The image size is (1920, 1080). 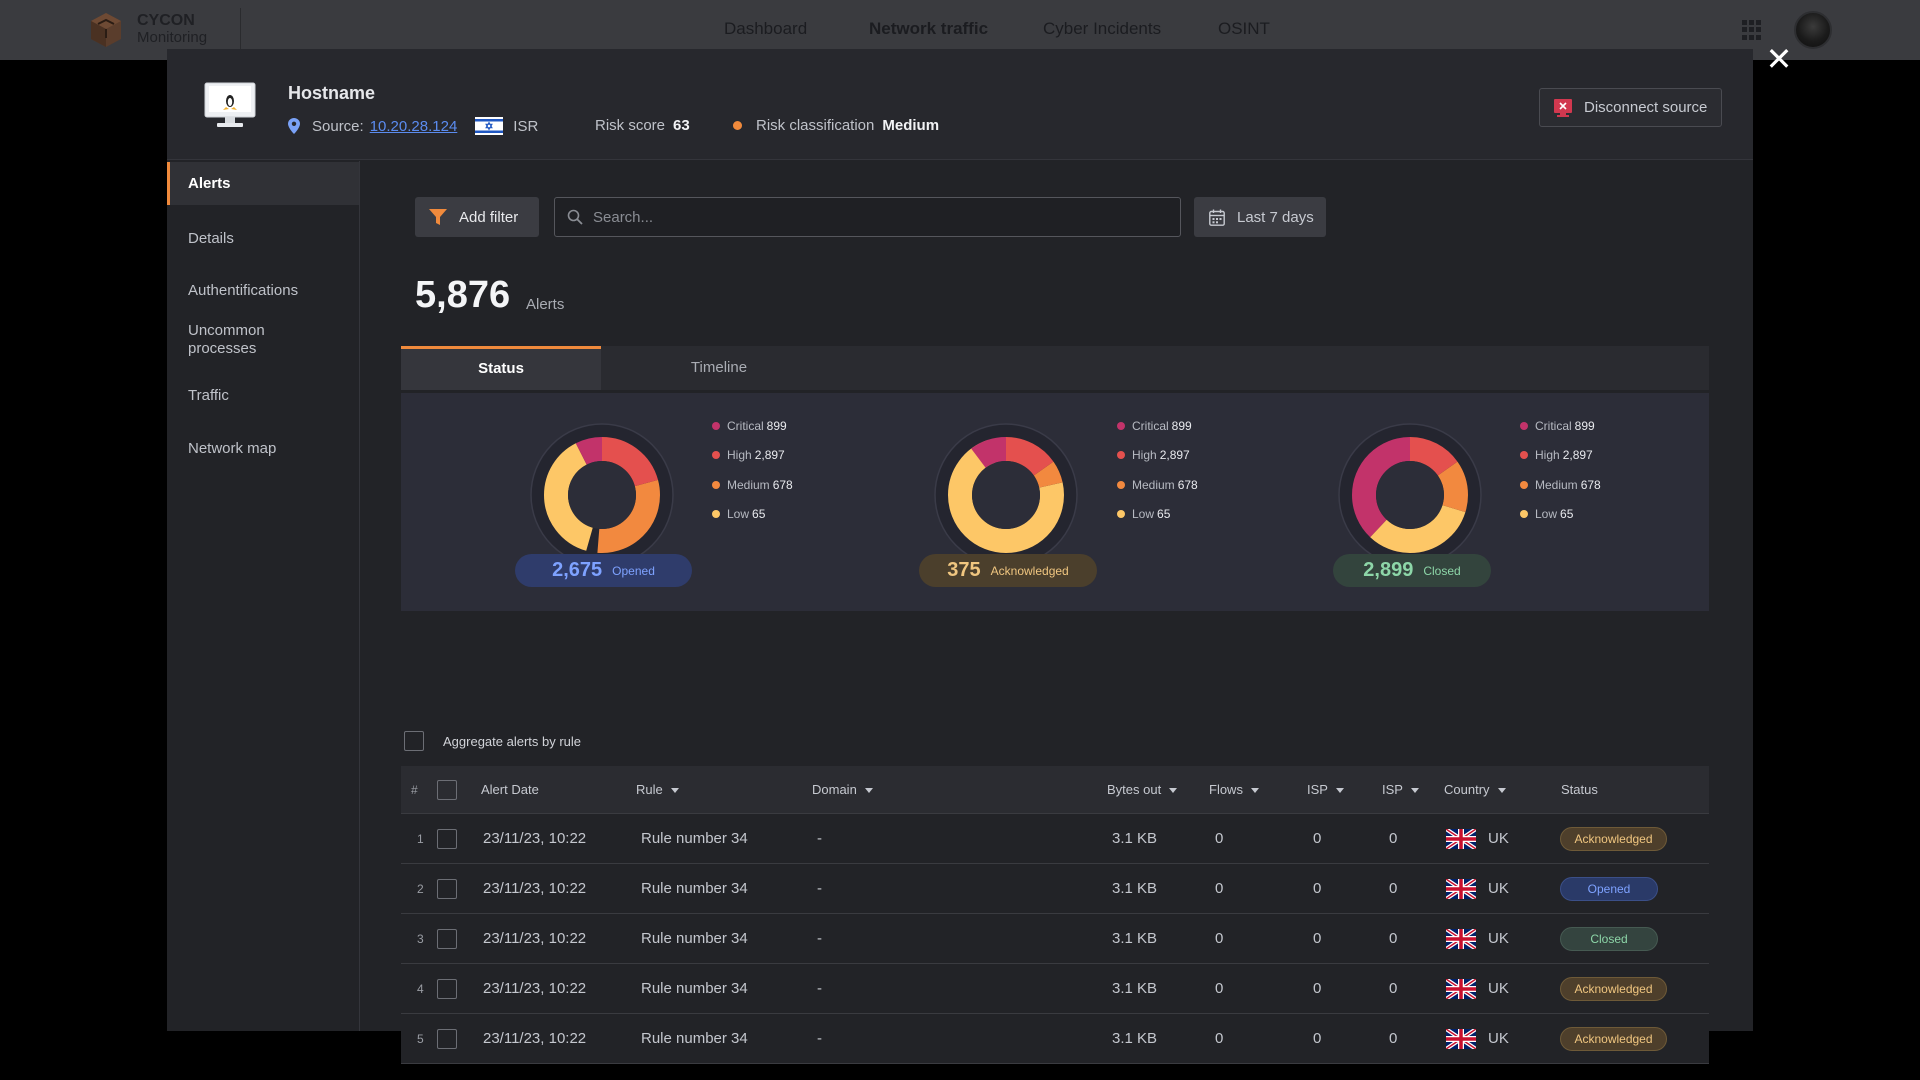 I want to click on col-alert-date: Alert Date, so click(x=510, y=789).